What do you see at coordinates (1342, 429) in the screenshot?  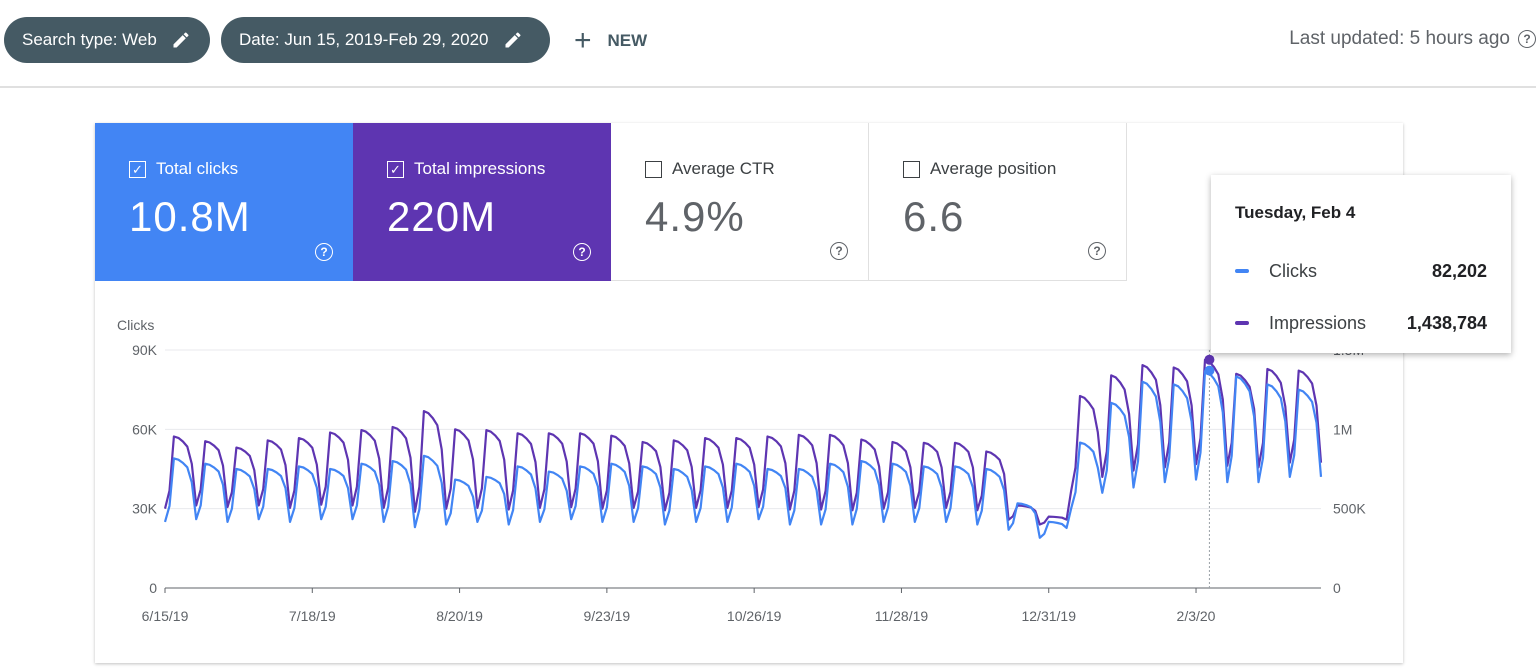 I see `y-right-tick-label: 1M` at bounding box center [1342, 429].